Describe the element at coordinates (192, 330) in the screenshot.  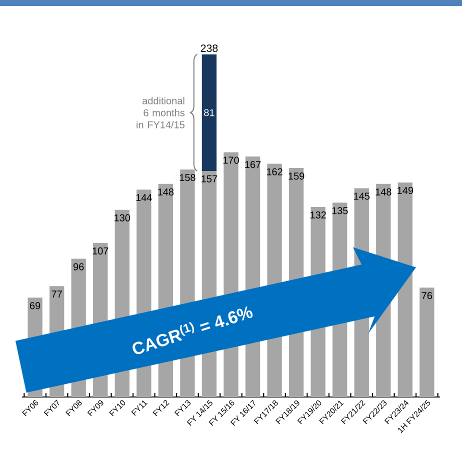
I see `annotation: CAGR$^{(1)}$ = 4.6%` at that location.